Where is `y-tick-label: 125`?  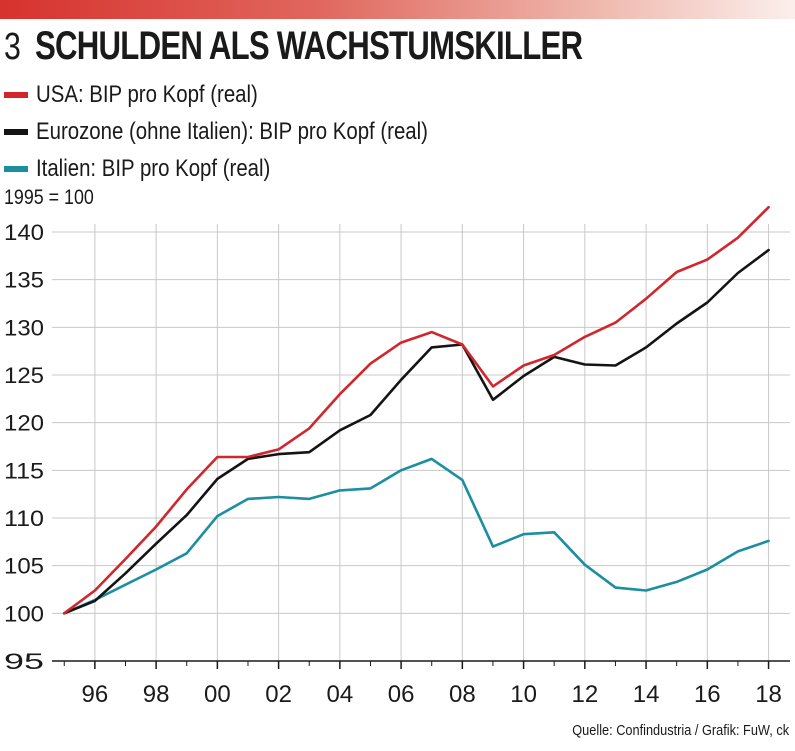 y-tick-label: 125 is located at coordinates (24, 375).